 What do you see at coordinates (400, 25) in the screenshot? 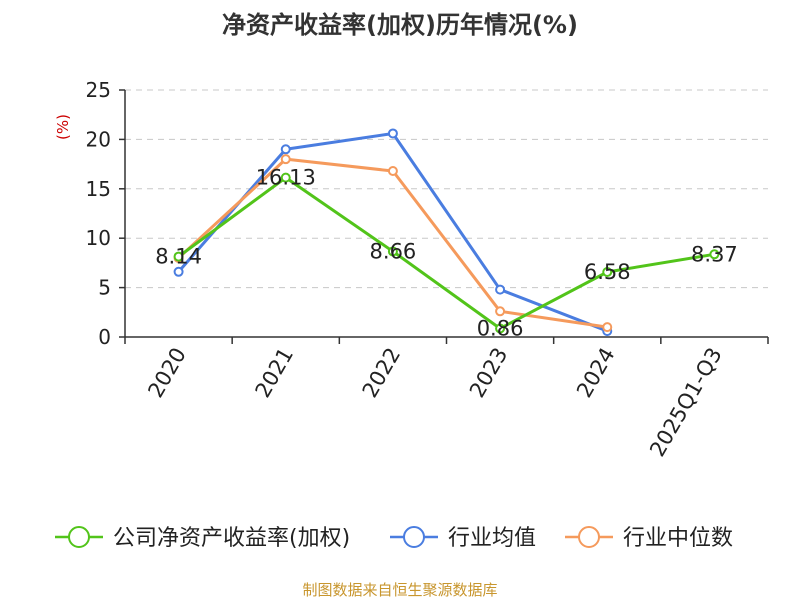
I see `chart-title: 净资产收益率(加权)历年情况(%)` at bounding box center [400, 25].